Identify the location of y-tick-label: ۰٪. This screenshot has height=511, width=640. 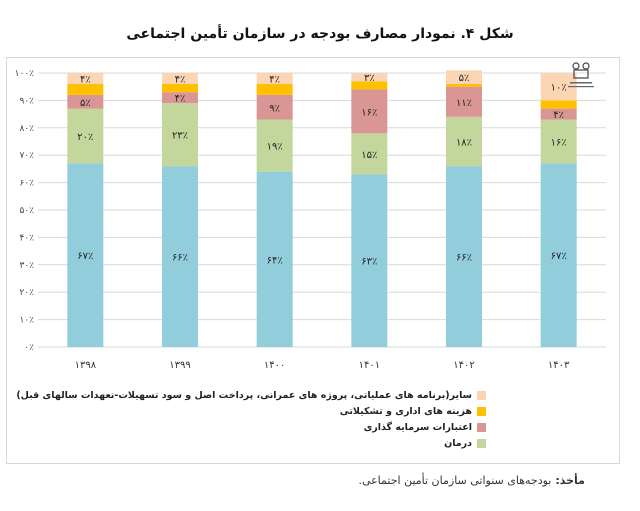
(29, 348).